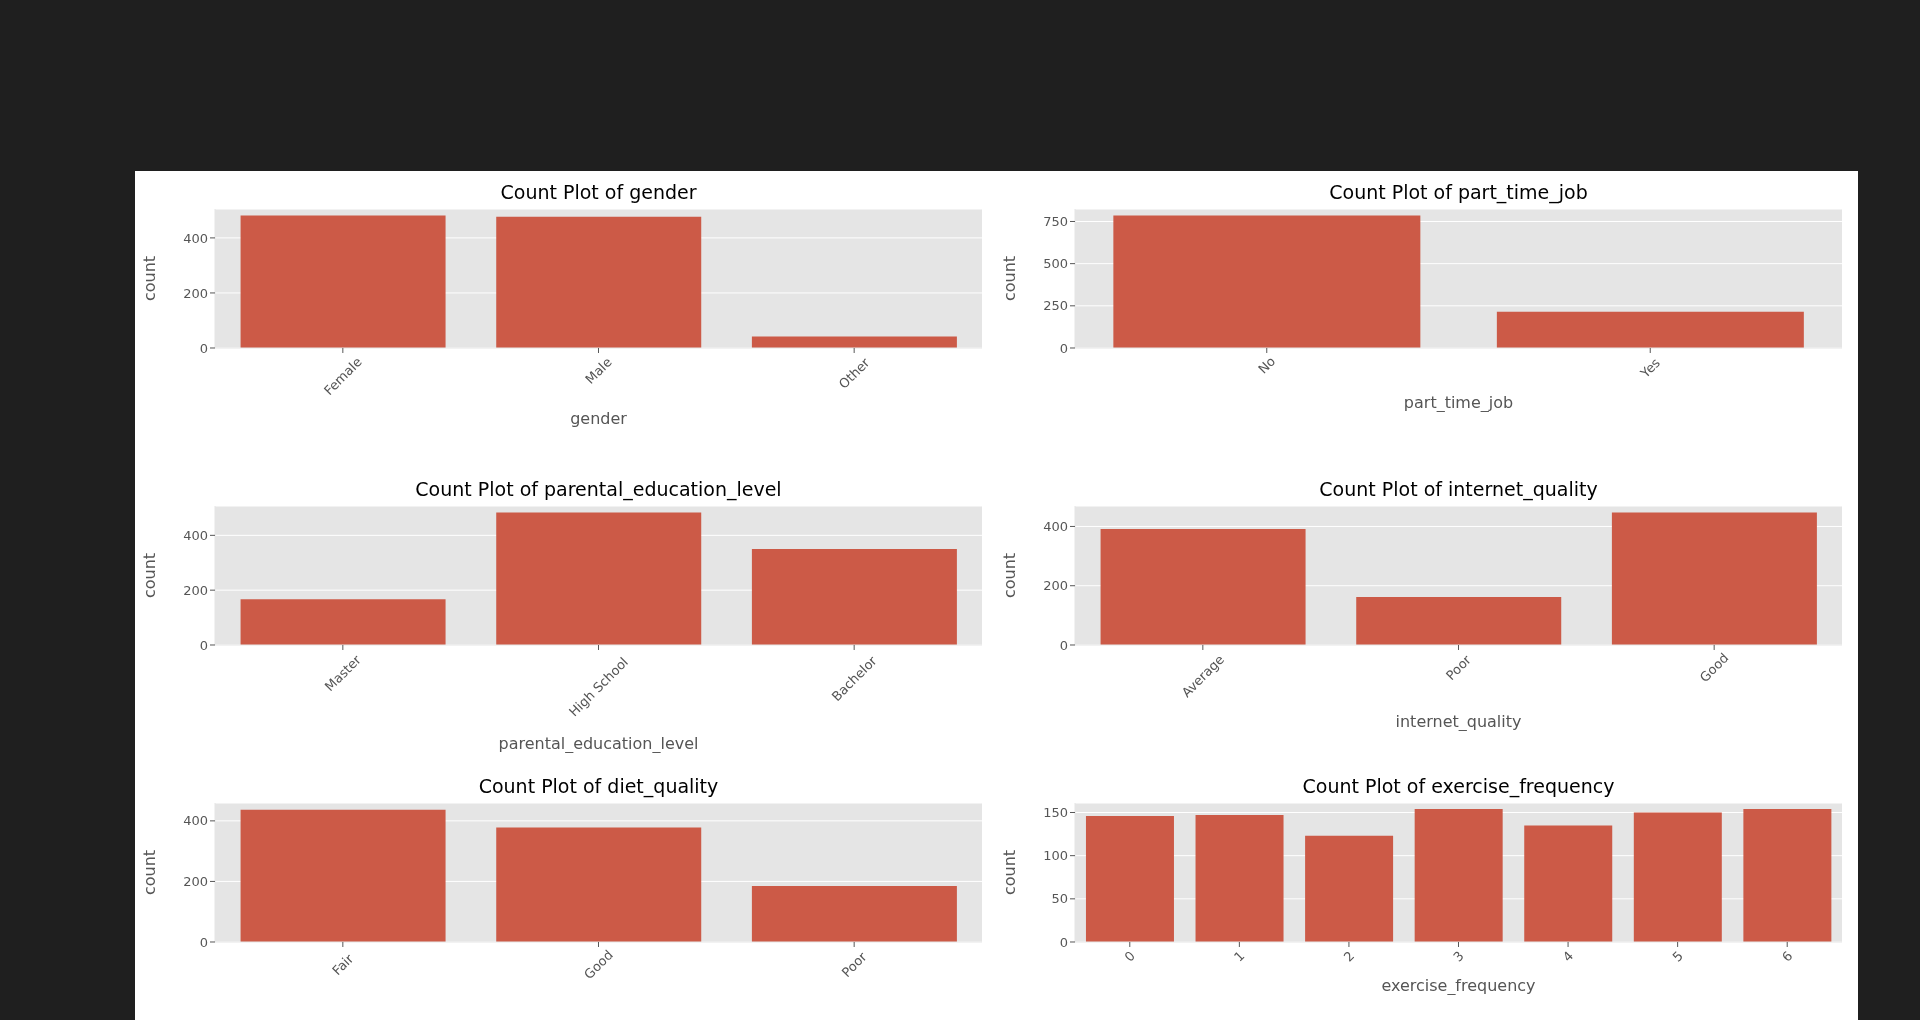  What do you see at coordinates (1458, 193) in the screenshot?
I see `chart-title: Count Plot of part_time_job` at bounding box center [1458, 193].